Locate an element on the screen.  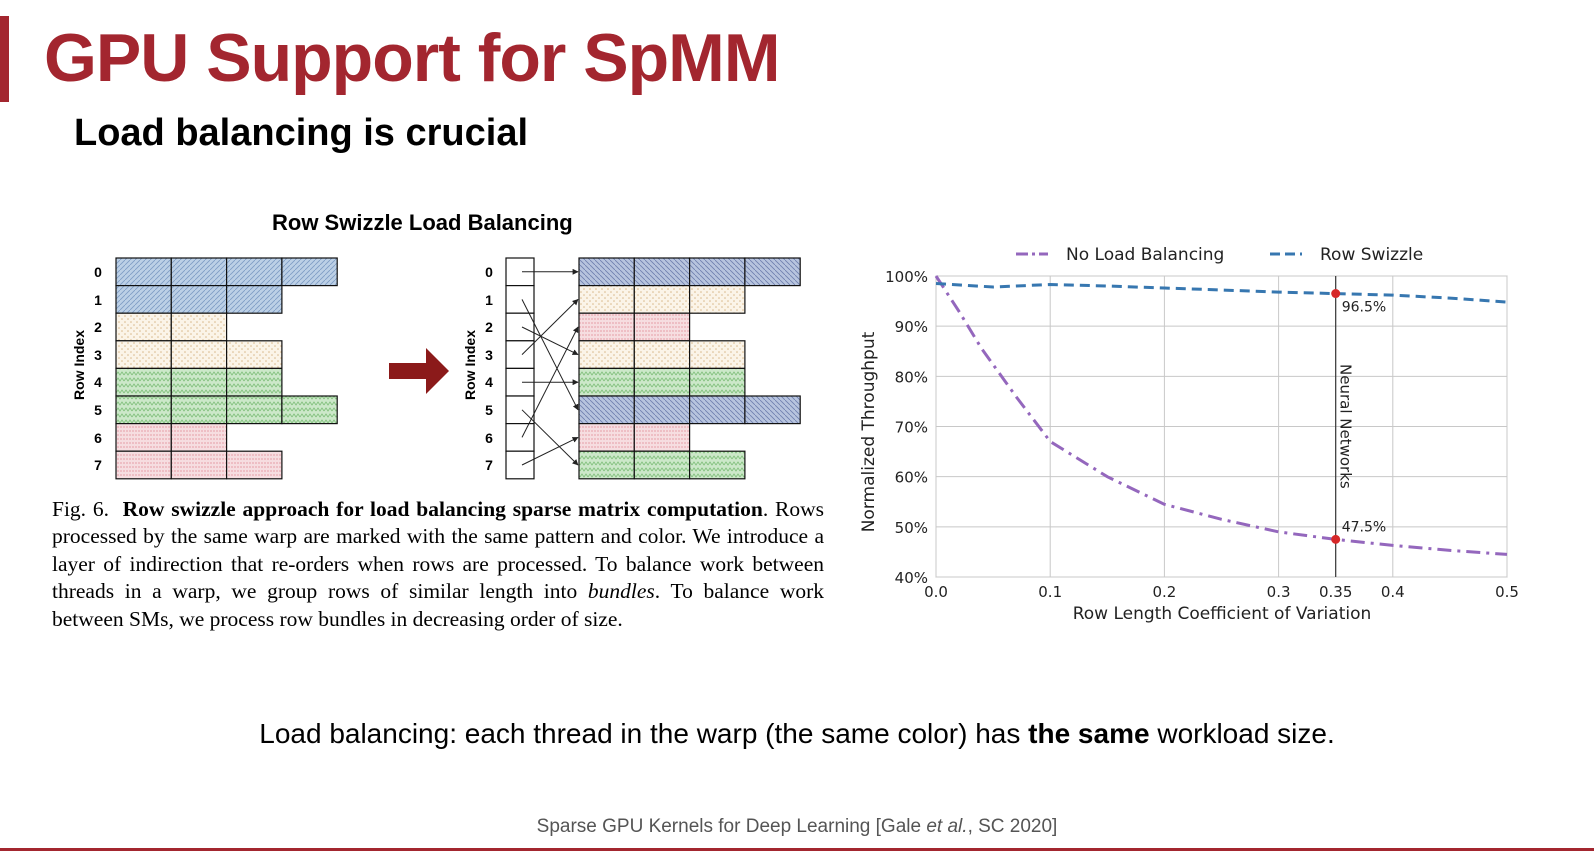
bottom-rule is located at coordinates (797, 849).